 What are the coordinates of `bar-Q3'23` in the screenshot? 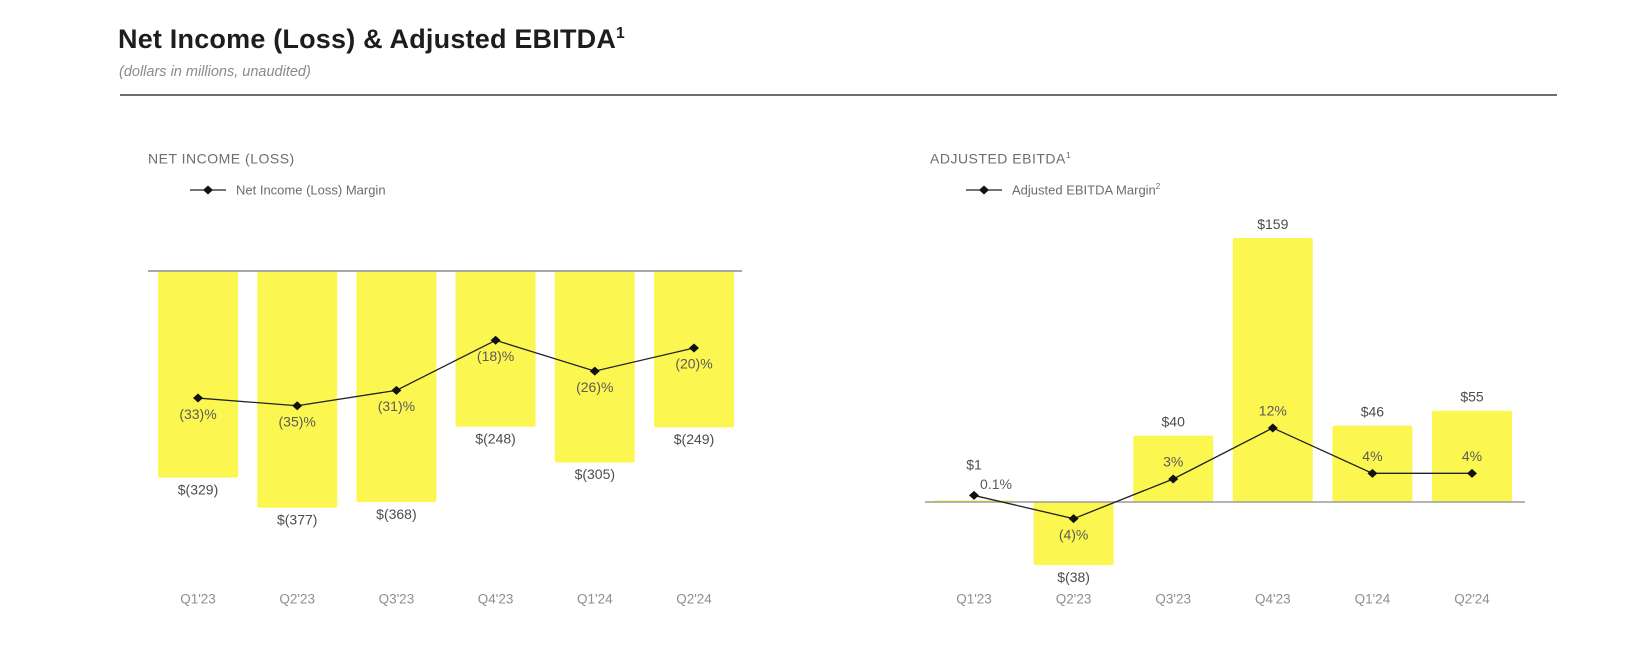 It's located at (1173, 468).